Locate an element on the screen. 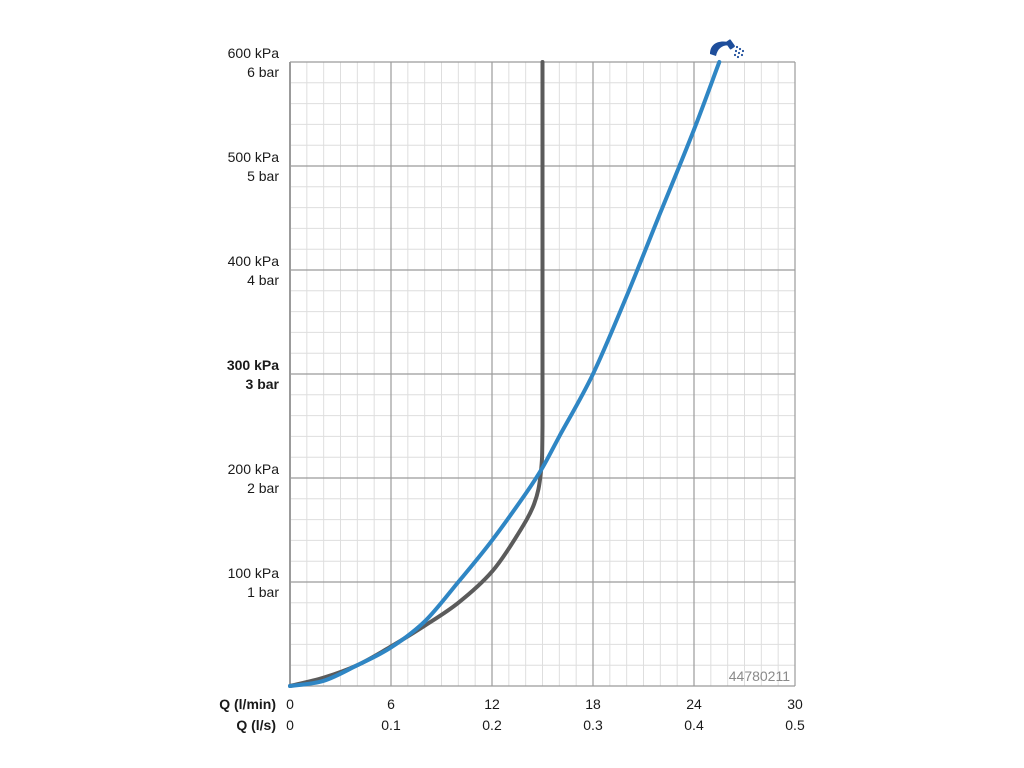  x-tick-label-ls: 0 is located at coordinates (290, 725).